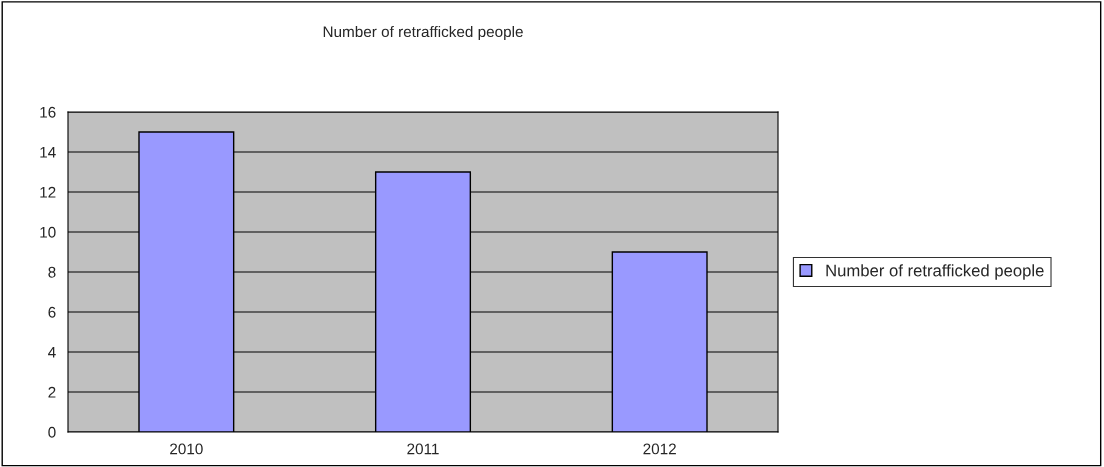 The height and width of the screenshot is (467, 1104). What do you see at coordinates (423, 33) in the screenshot?
I see `chart-title: Number of retrafficked people` at bounding box center [423, 33].